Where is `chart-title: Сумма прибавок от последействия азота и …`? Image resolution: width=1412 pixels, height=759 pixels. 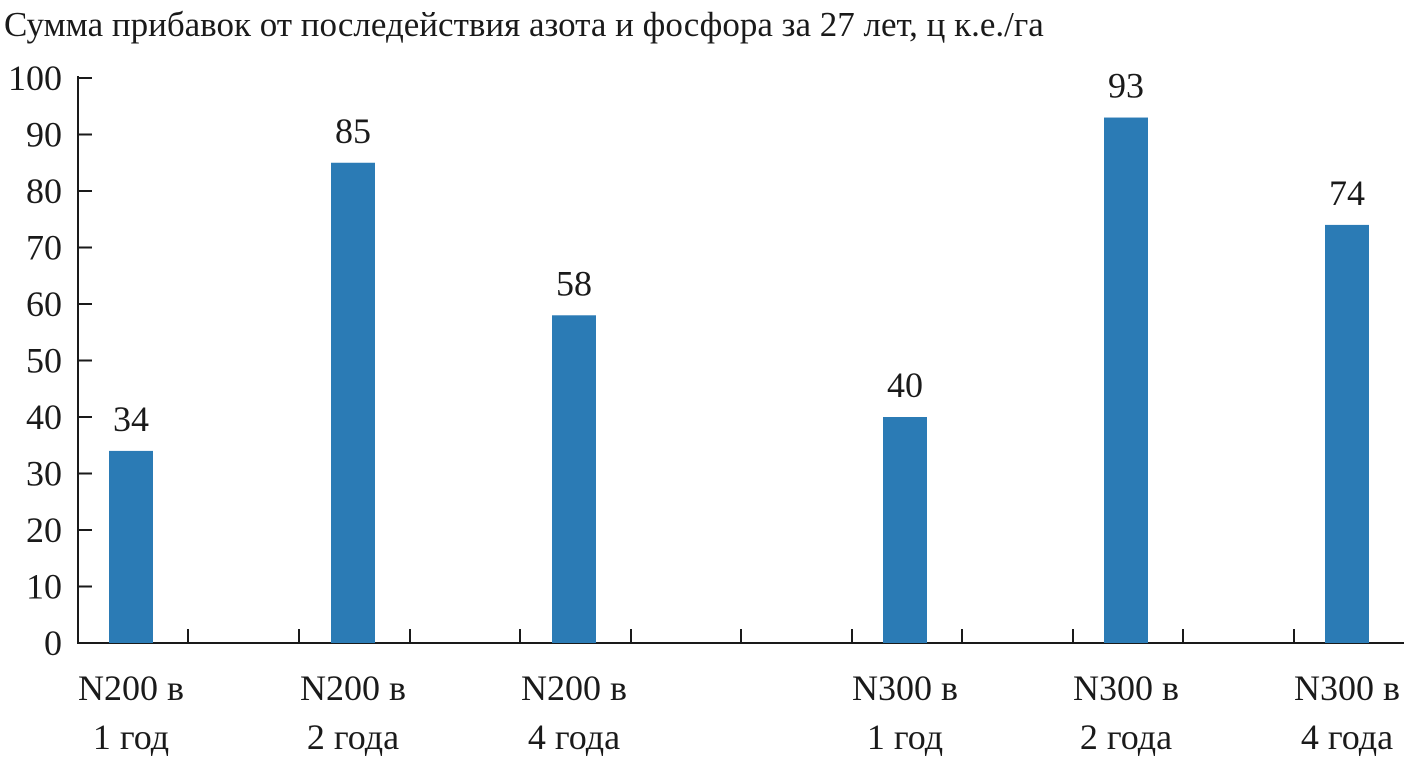
chart-title: Сумма прибавок от последействия азота и … is located at coordinates (524, 24).